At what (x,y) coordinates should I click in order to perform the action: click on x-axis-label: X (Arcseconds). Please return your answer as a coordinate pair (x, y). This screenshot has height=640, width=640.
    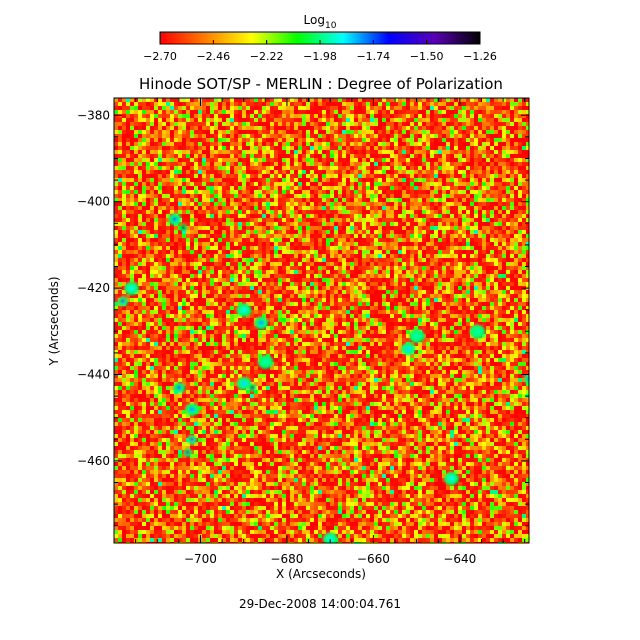
    Looking at the image, I should click on (321, 574).